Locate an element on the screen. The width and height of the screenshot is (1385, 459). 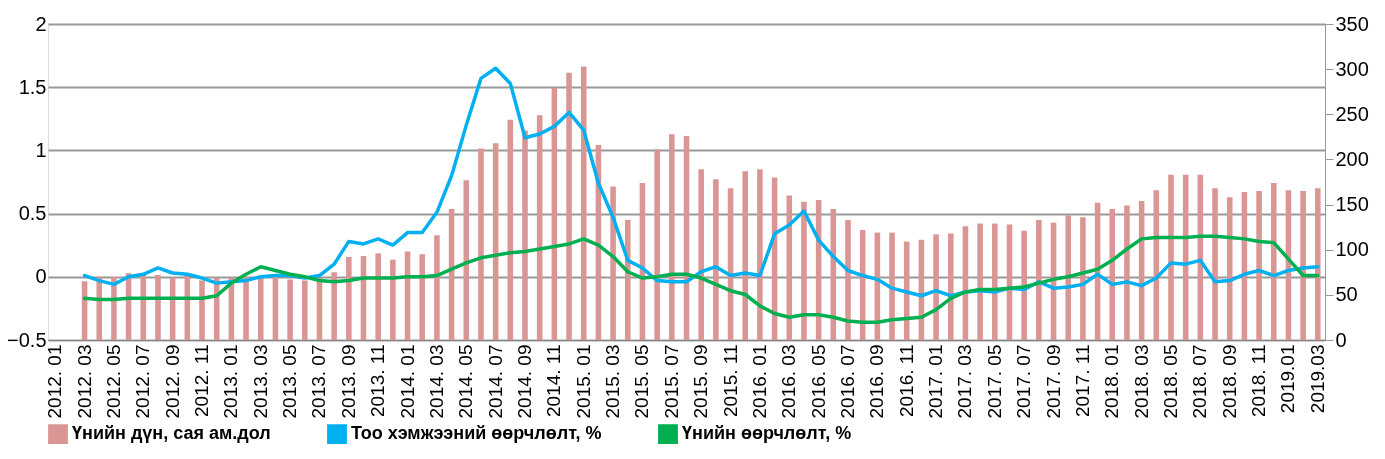
x-tick-label: 2014. 05 is located at coordinates (466, 381).